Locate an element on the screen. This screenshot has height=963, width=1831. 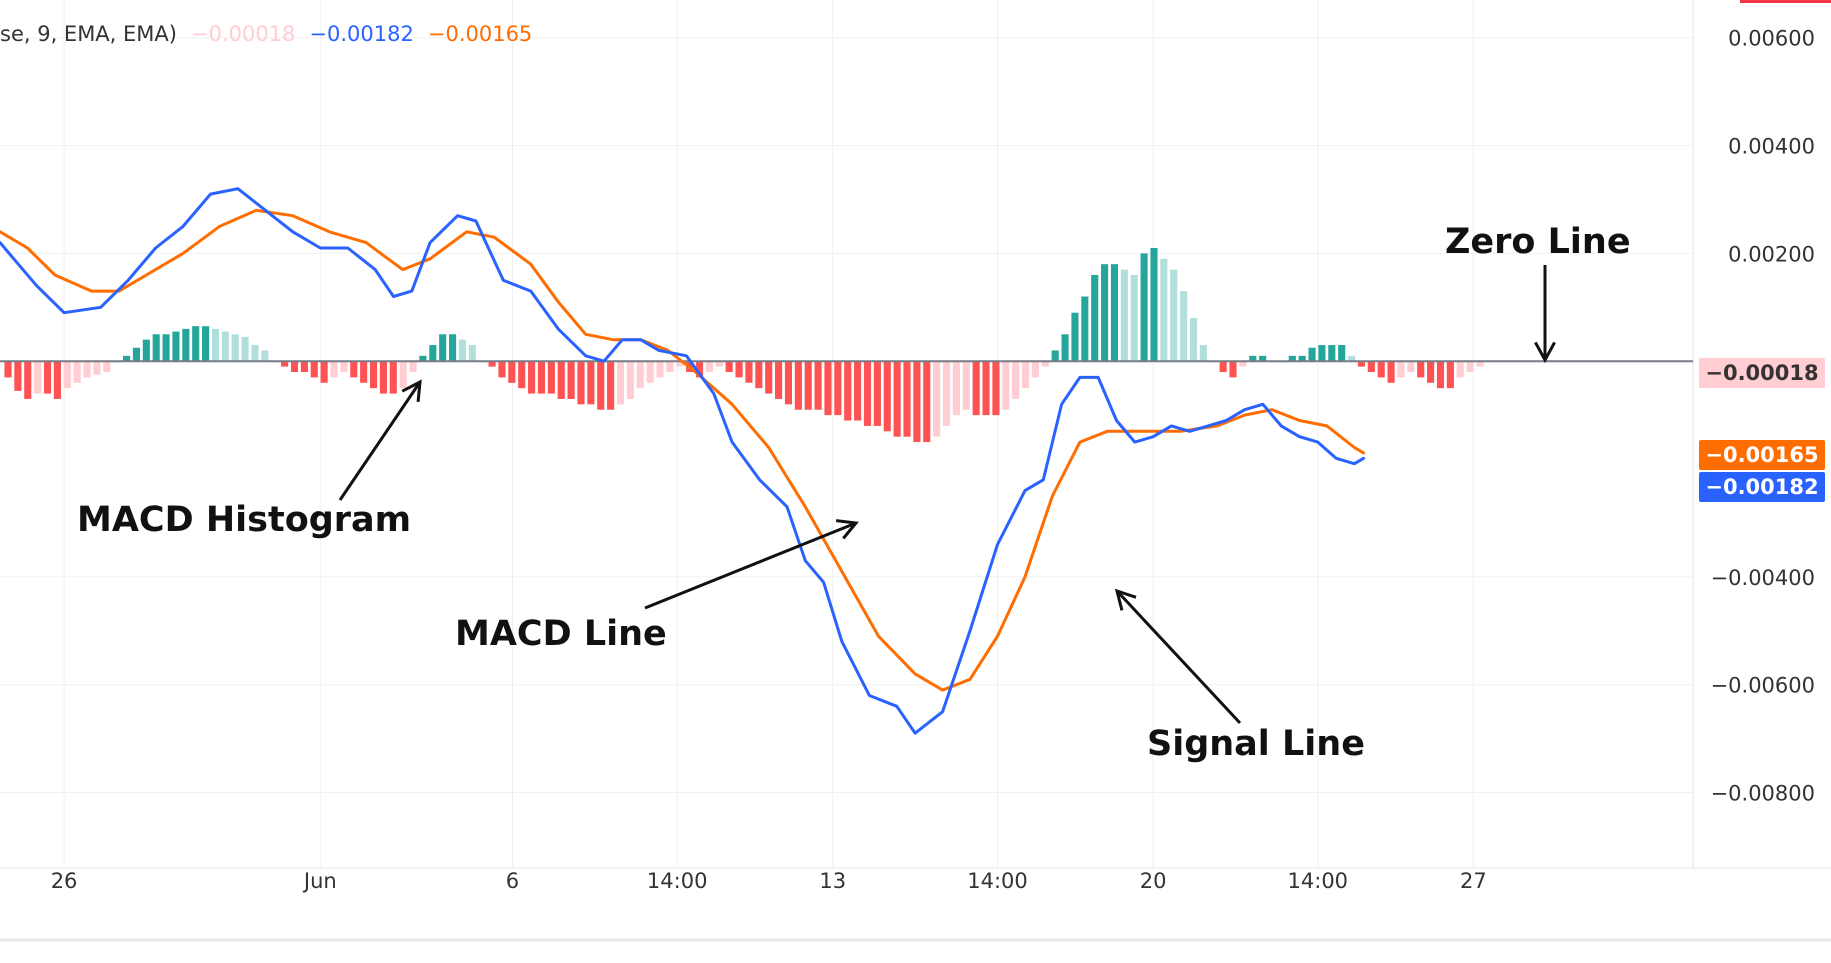
indicator-legend: se, 9, EMA, EMA) −0.00018 −0.00182 −0.00165 is located at coordinates (273, 36).